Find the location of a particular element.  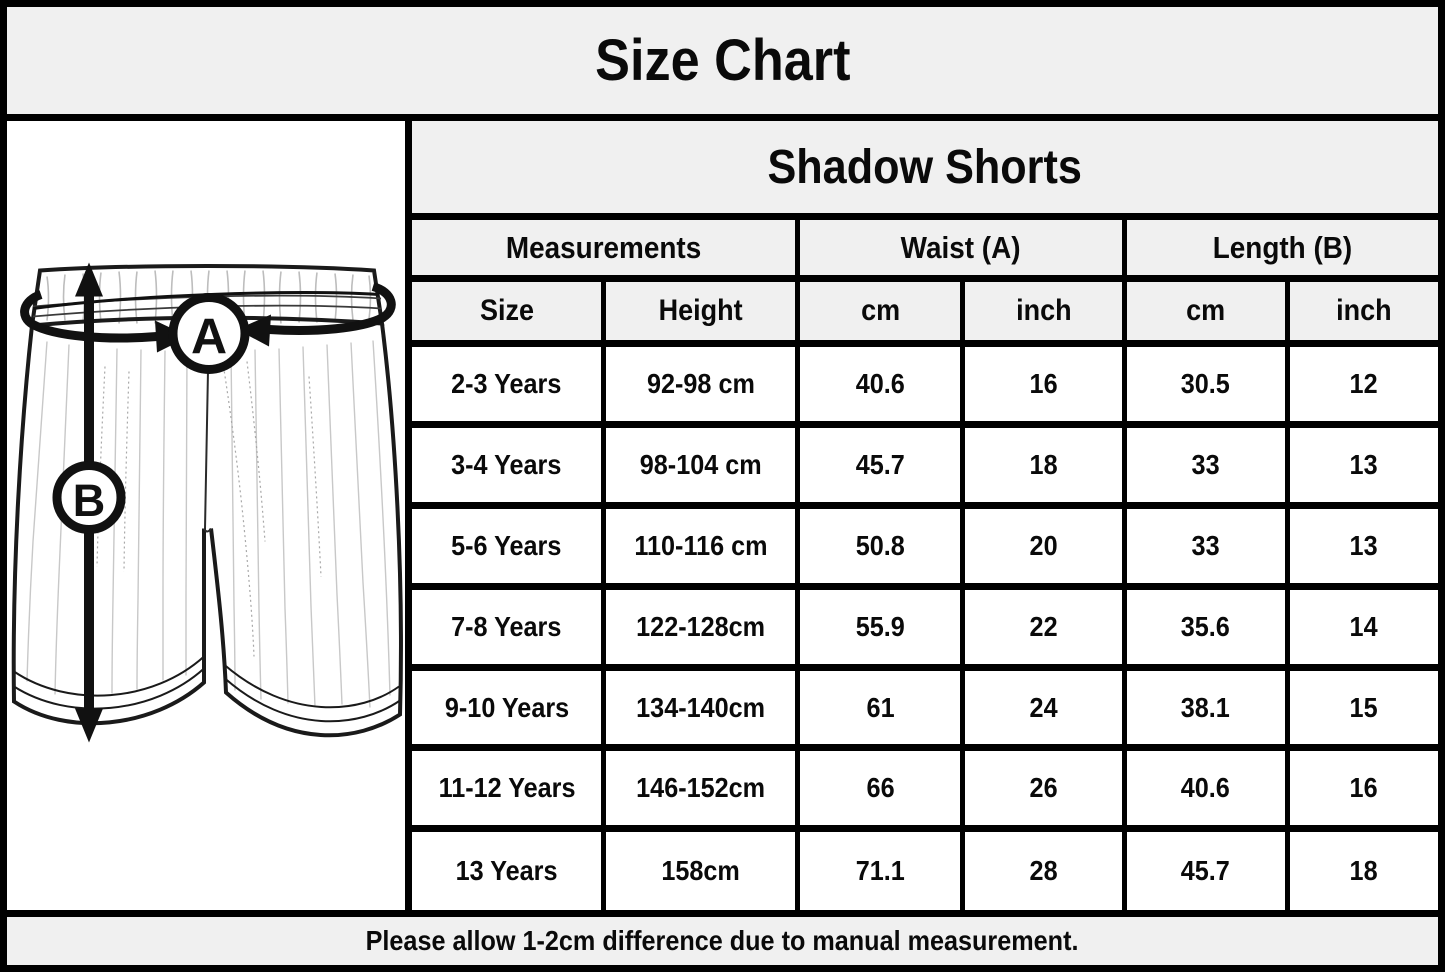

fabric-shading is located at coordinates (209, 506).